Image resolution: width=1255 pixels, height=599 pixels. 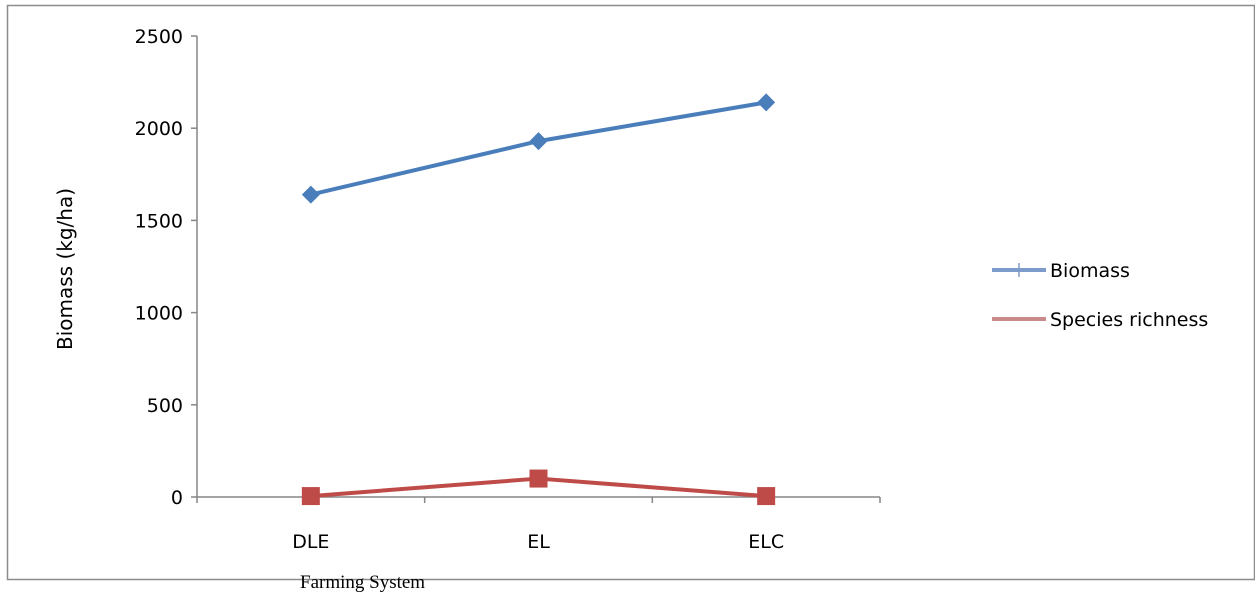 What do you see at coordinates (159, 129) in the screenshot?
I see `y-tick-label: 2000` at bounding box center [159, 129].